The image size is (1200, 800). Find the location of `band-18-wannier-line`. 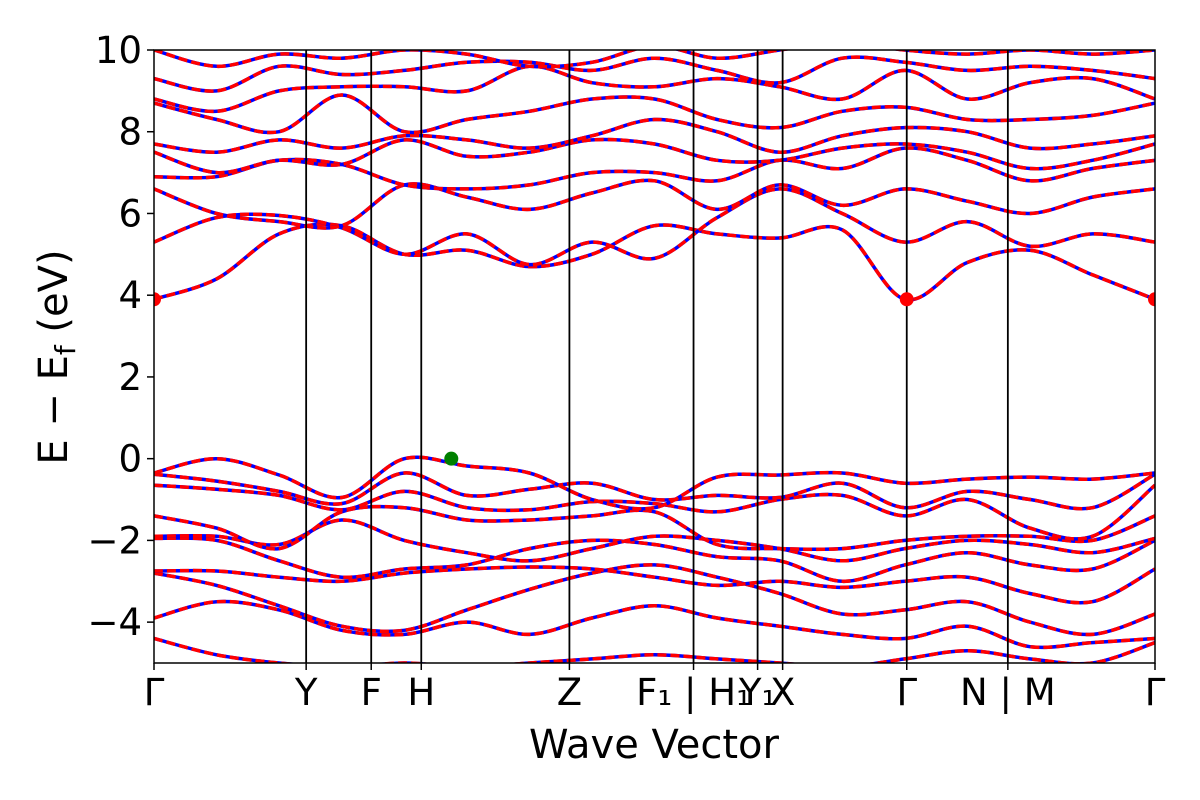

band-18-wannier-line is located at coordinates (654, 74).